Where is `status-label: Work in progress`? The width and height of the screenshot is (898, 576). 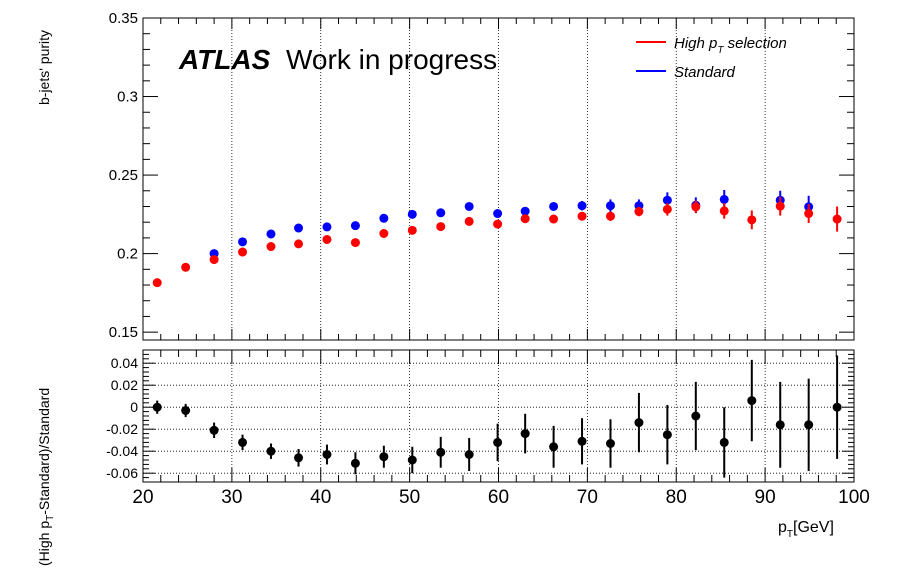 status-label: Work in progress is located at coordinates (391, 59).